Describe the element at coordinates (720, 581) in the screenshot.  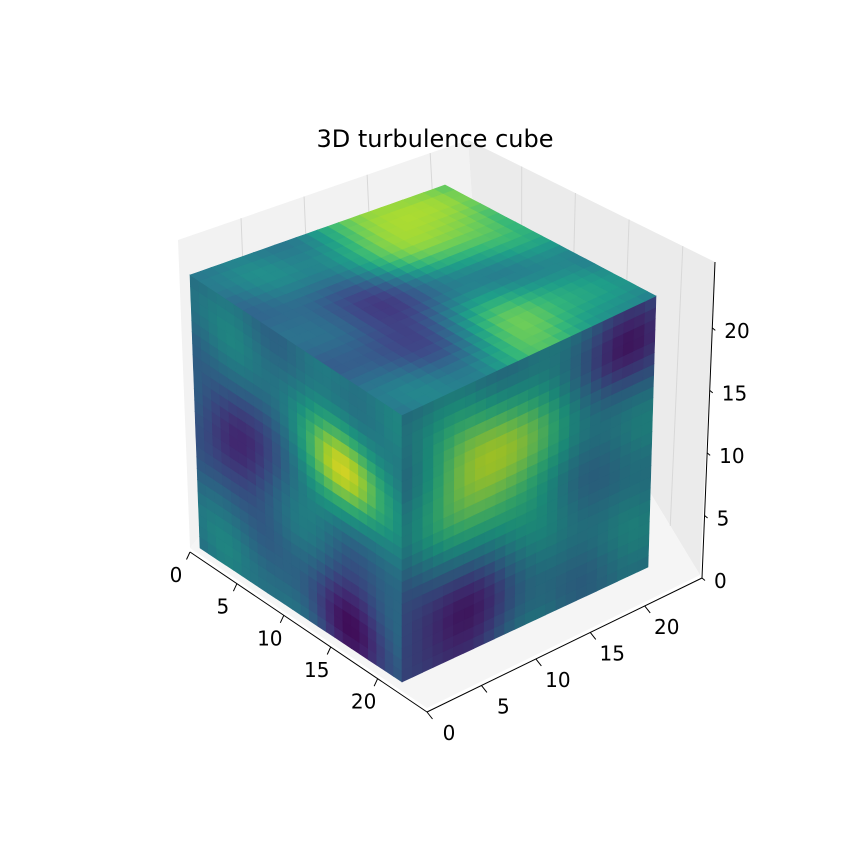
I see `z-tick-label: 0` at that location.